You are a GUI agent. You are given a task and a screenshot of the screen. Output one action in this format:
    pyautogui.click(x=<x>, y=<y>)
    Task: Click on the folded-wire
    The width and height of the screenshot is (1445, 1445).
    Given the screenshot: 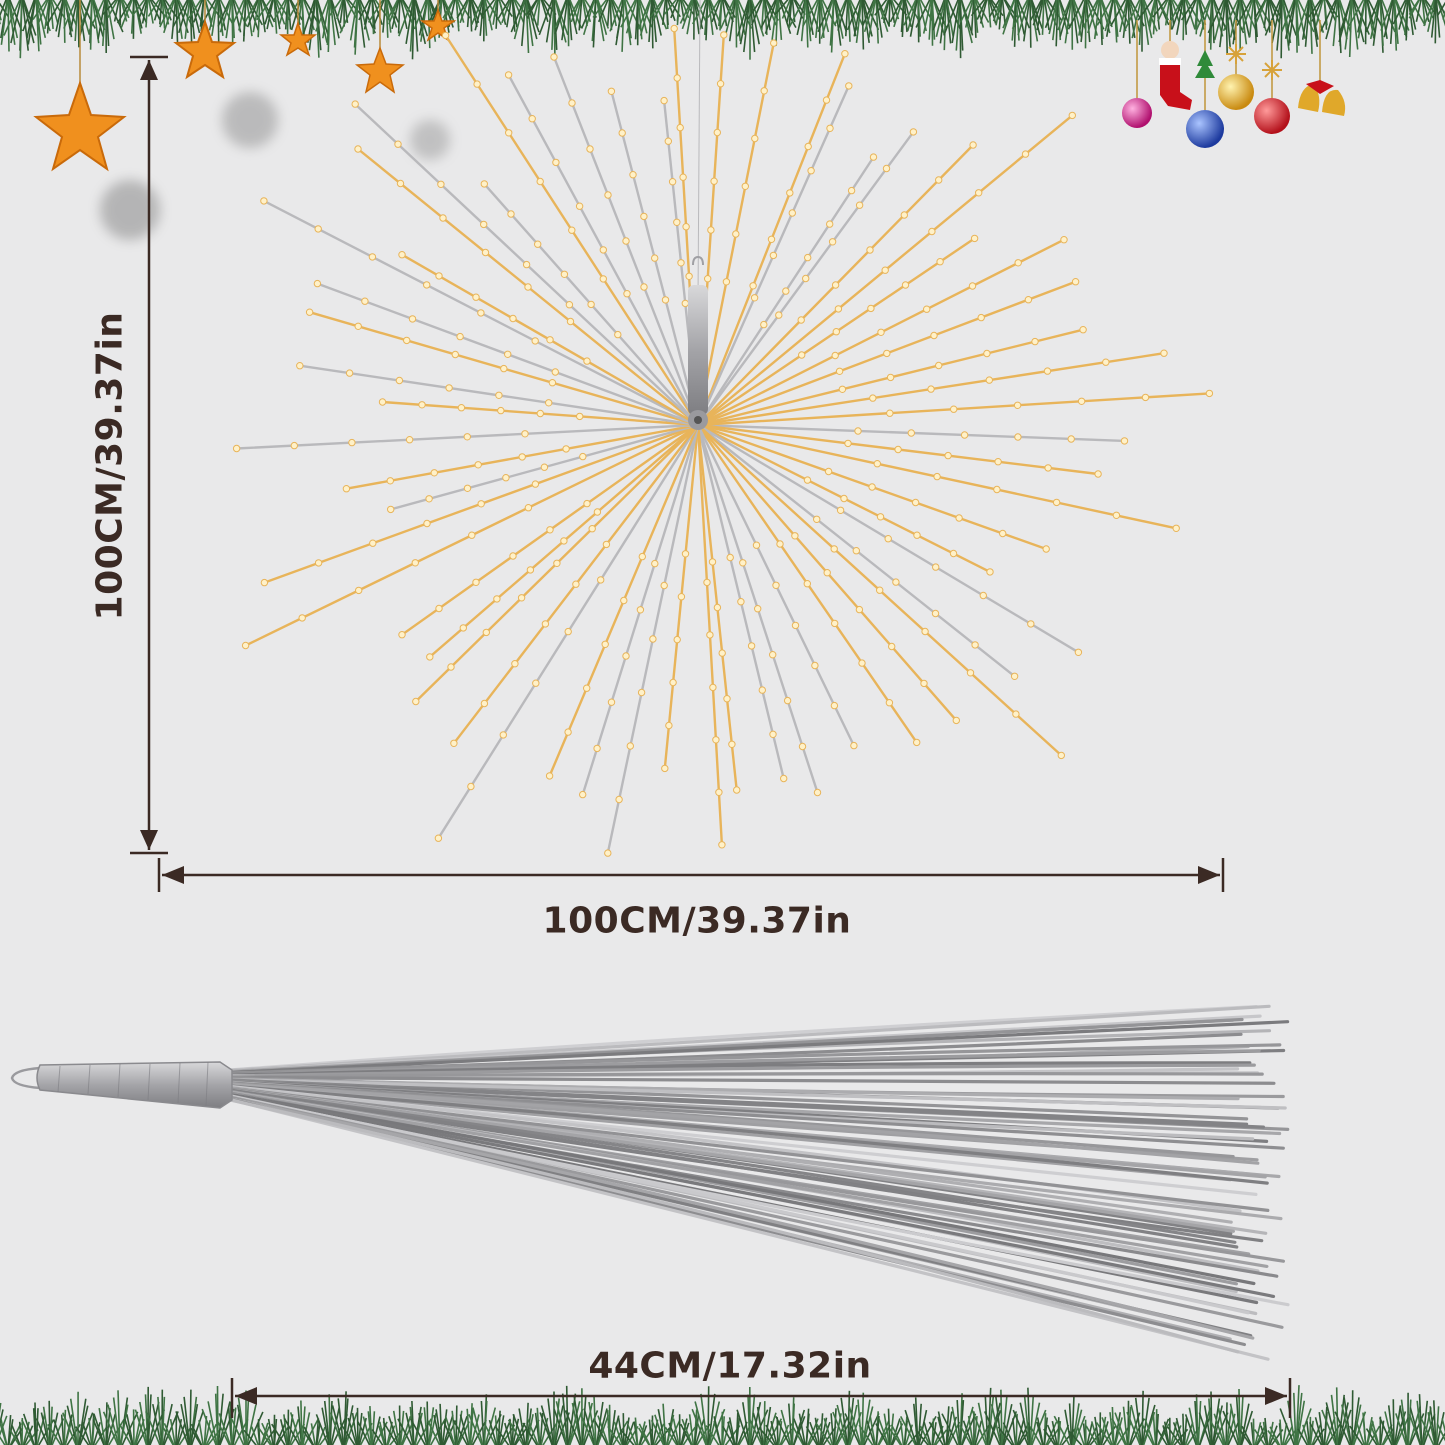 What is the action you would take?
    pyautogui.click(x=752, y=1195)
    